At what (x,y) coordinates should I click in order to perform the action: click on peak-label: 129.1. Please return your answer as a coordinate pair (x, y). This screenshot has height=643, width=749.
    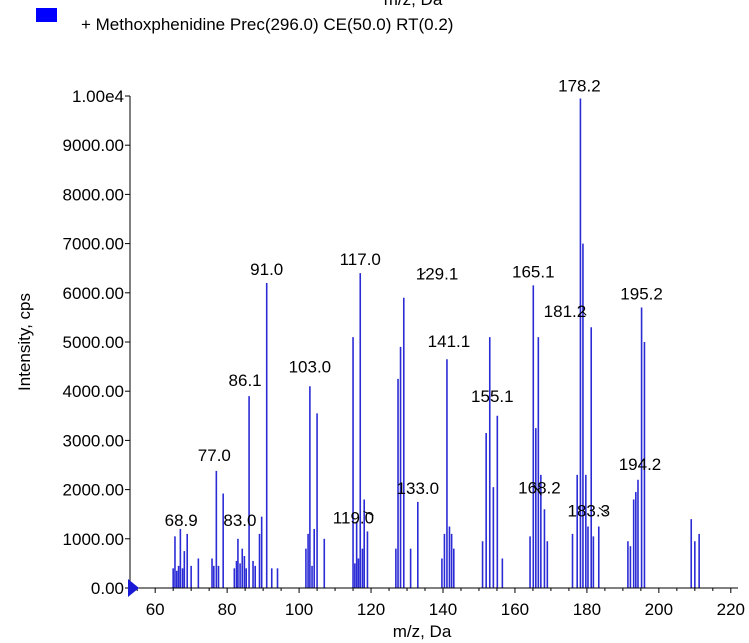
    Looking at the image, I should click on (437, 274).